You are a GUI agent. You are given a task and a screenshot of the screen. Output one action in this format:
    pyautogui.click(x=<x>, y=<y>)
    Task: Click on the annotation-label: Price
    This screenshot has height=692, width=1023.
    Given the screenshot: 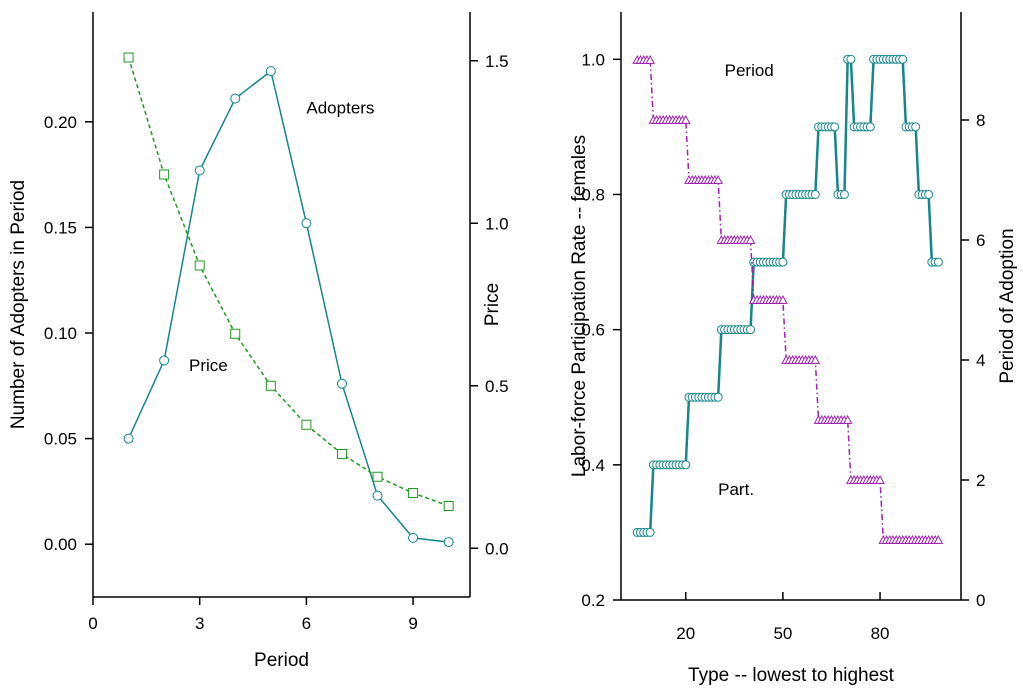 What is the action you would take?
    pyautogui.click(x=208, y=365)
    